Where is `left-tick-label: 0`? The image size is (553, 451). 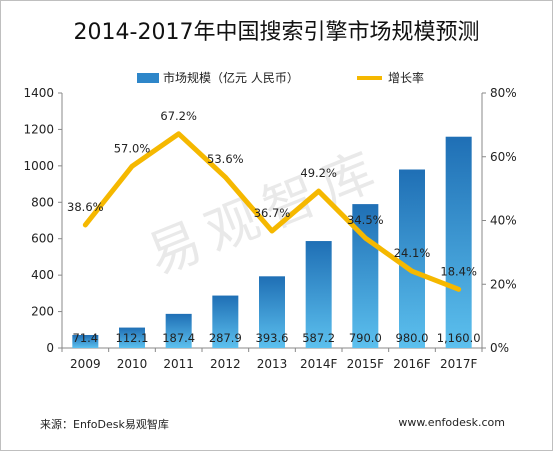 left-tick-label: 0 is located at coordinates (50, 348).